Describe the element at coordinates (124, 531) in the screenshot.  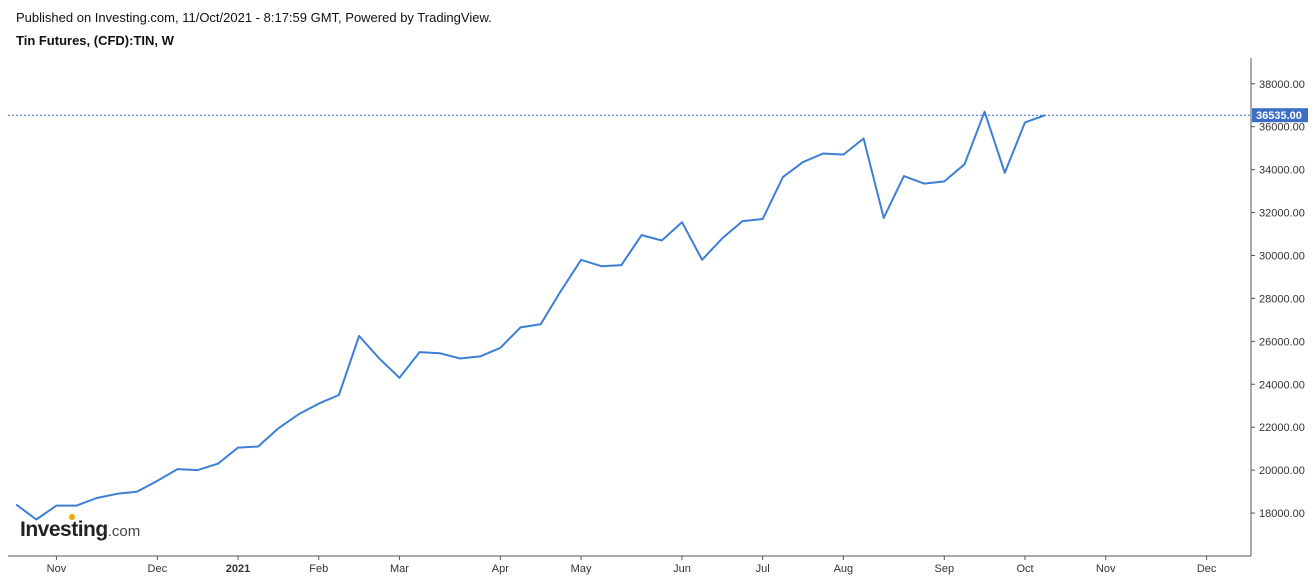
I see `logo-suffix-text: .com` at that location.